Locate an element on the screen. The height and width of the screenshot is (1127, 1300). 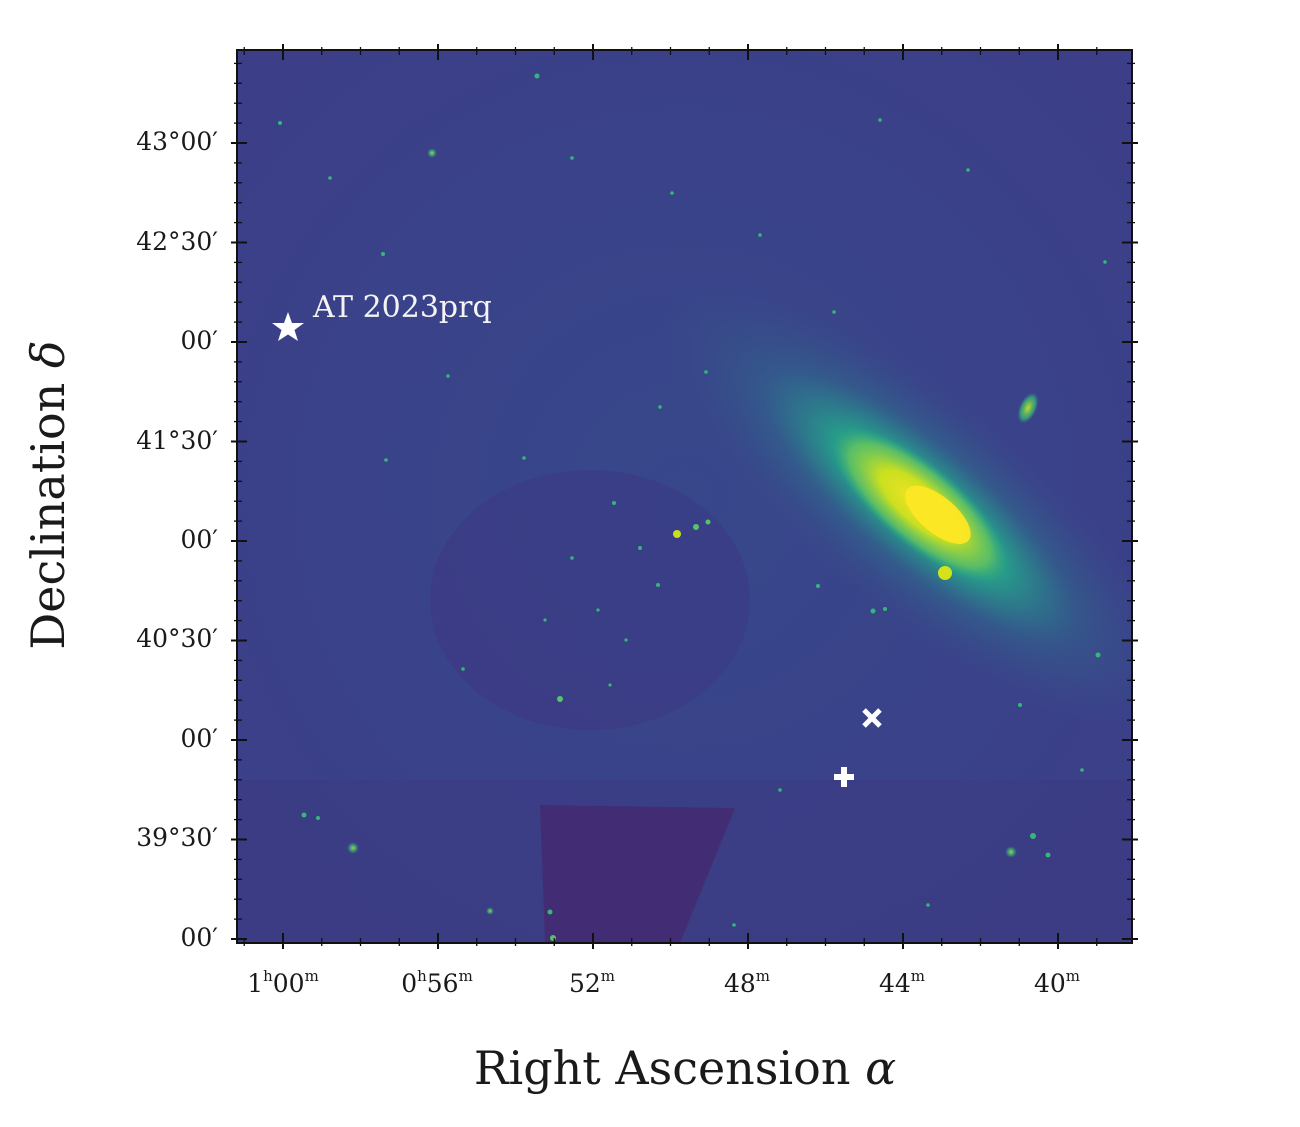
x-axis-title: Right Ascension α is located at coordinates (685, 1068).